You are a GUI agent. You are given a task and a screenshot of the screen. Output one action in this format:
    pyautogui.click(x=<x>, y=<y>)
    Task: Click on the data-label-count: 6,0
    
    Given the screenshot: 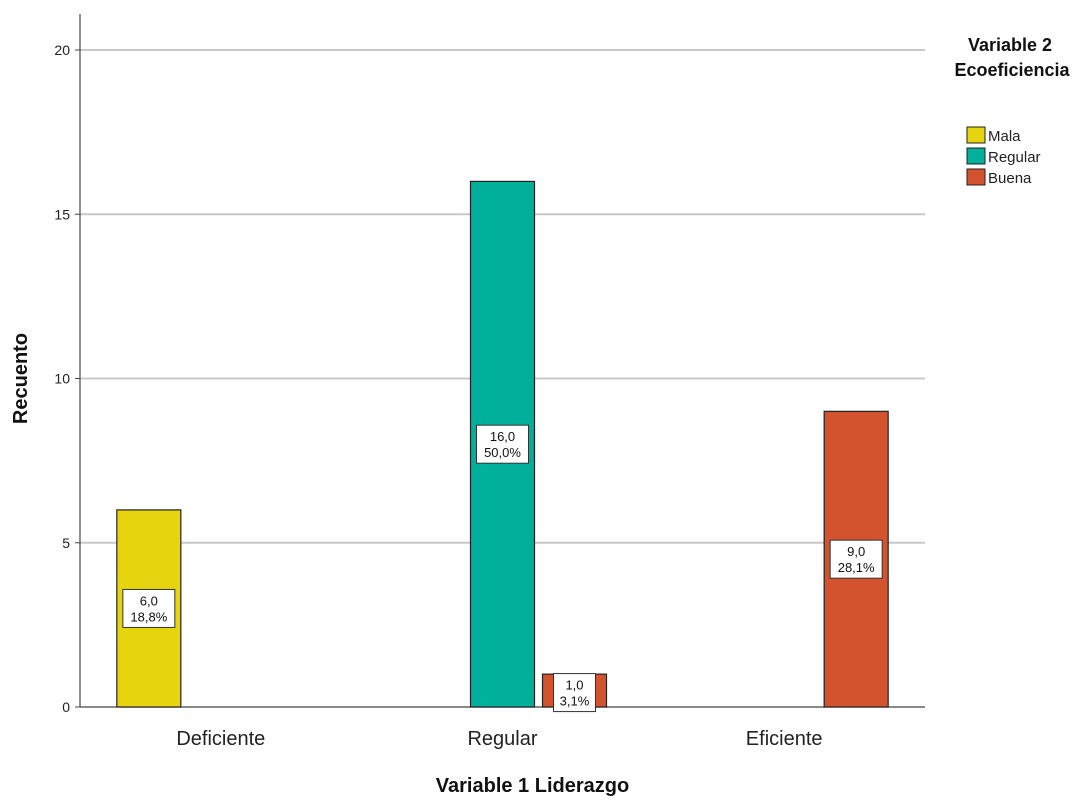 What is the action you would take?
    pyautogui.click(x=149, y=600)
    